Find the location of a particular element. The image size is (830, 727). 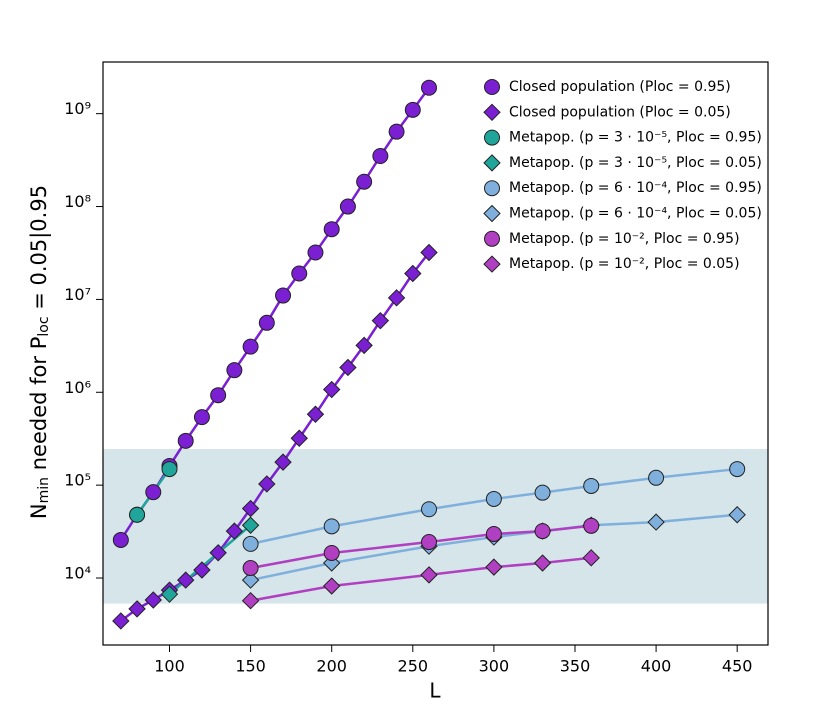

x-tick-label: 200 is located at coordinates (331, 666).